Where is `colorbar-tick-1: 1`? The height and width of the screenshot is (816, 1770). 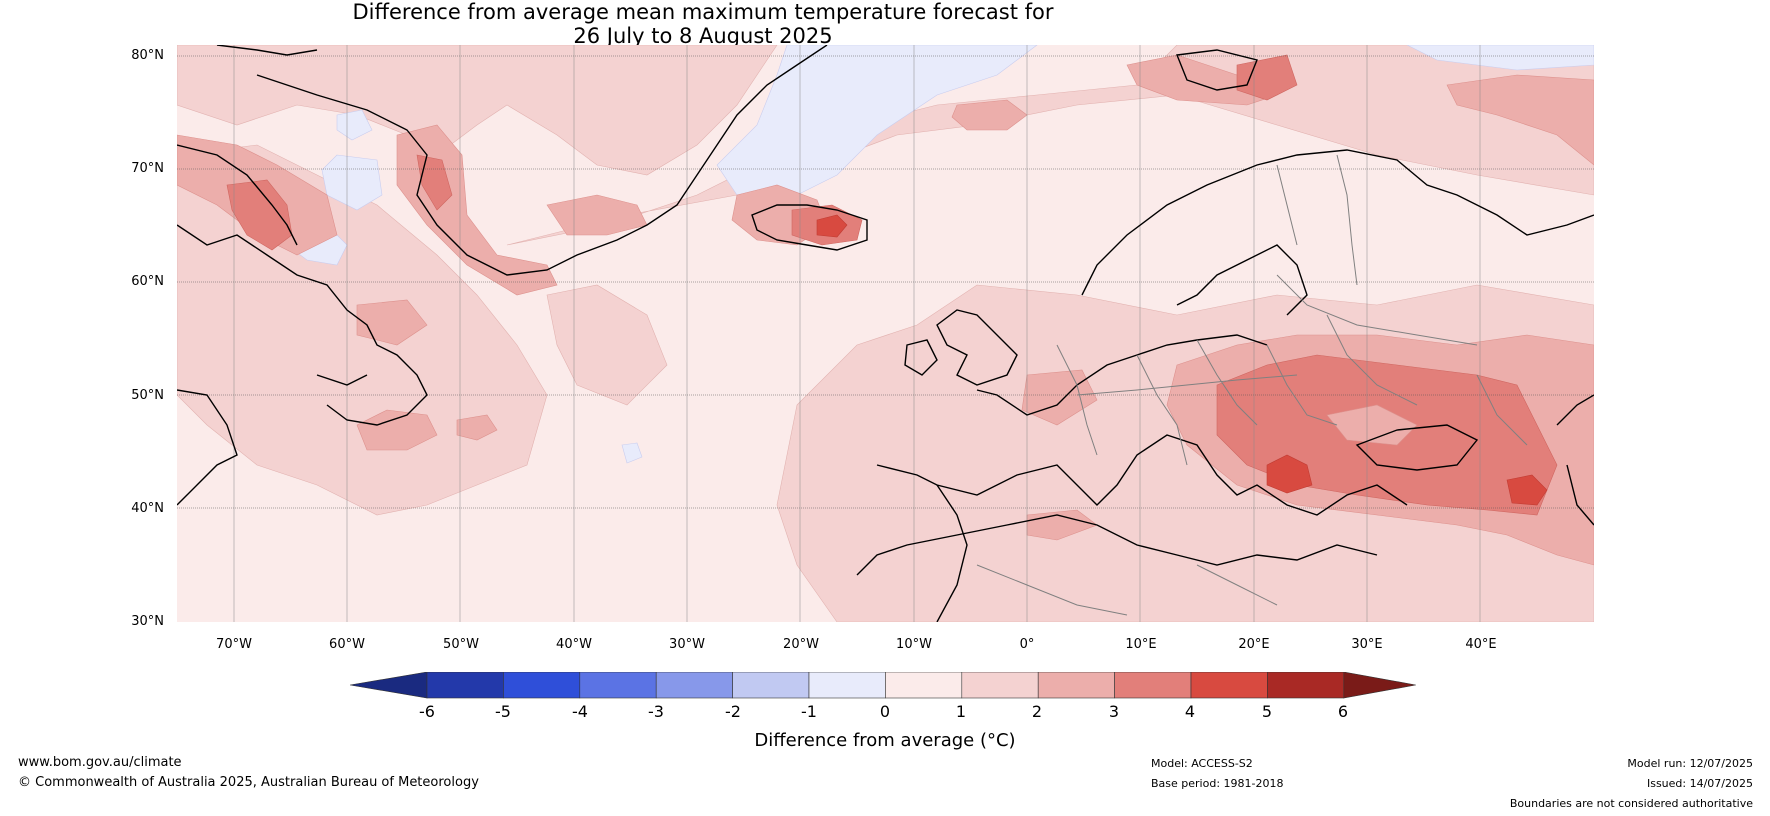
colorbar-tick-1: 1 is located at coordinates (961, 711).